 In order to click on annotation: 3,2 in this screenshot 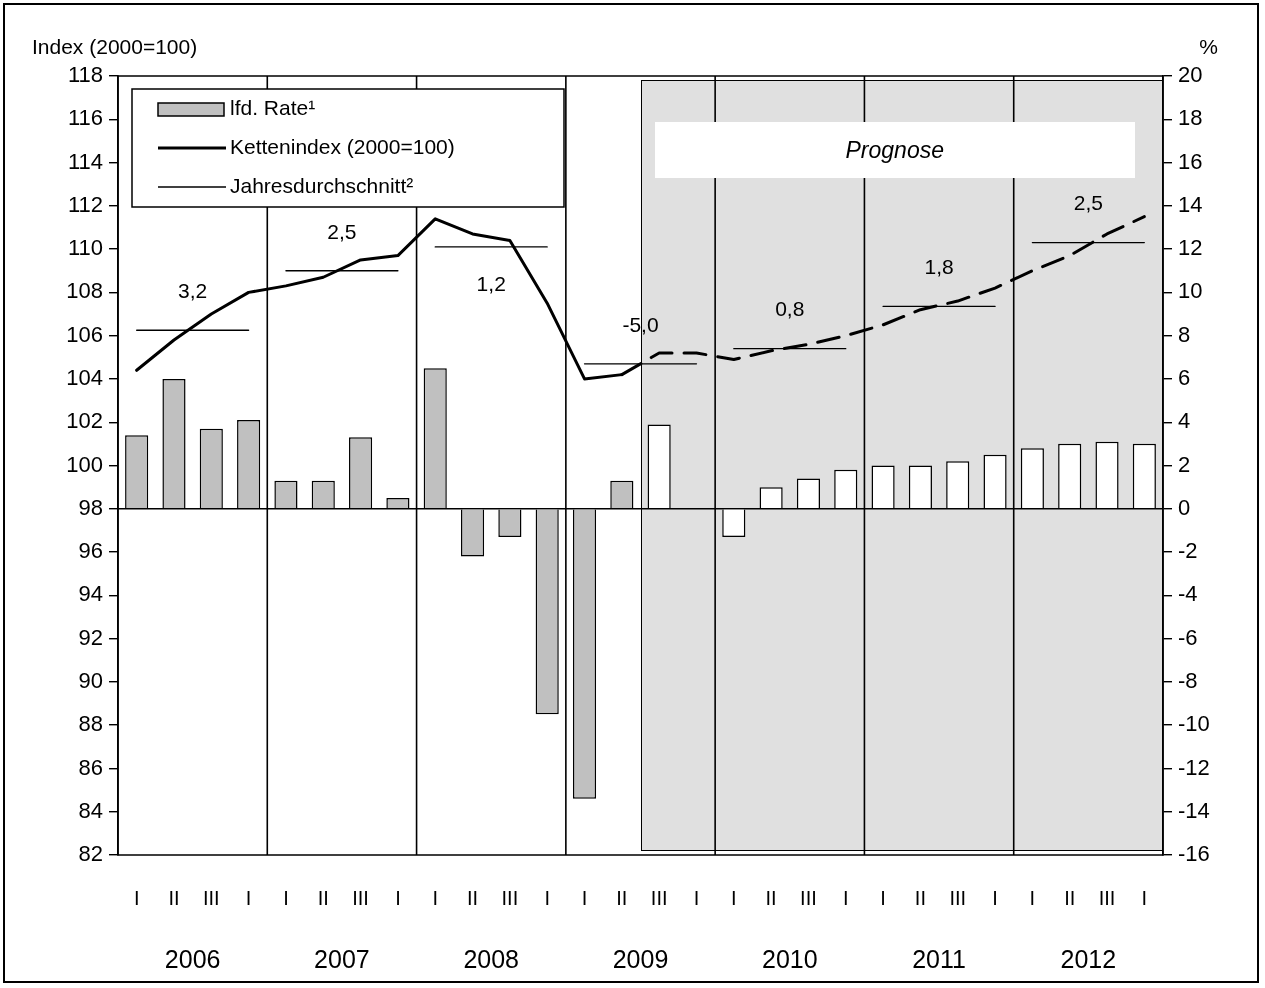, I will do `click(193, 291)`.